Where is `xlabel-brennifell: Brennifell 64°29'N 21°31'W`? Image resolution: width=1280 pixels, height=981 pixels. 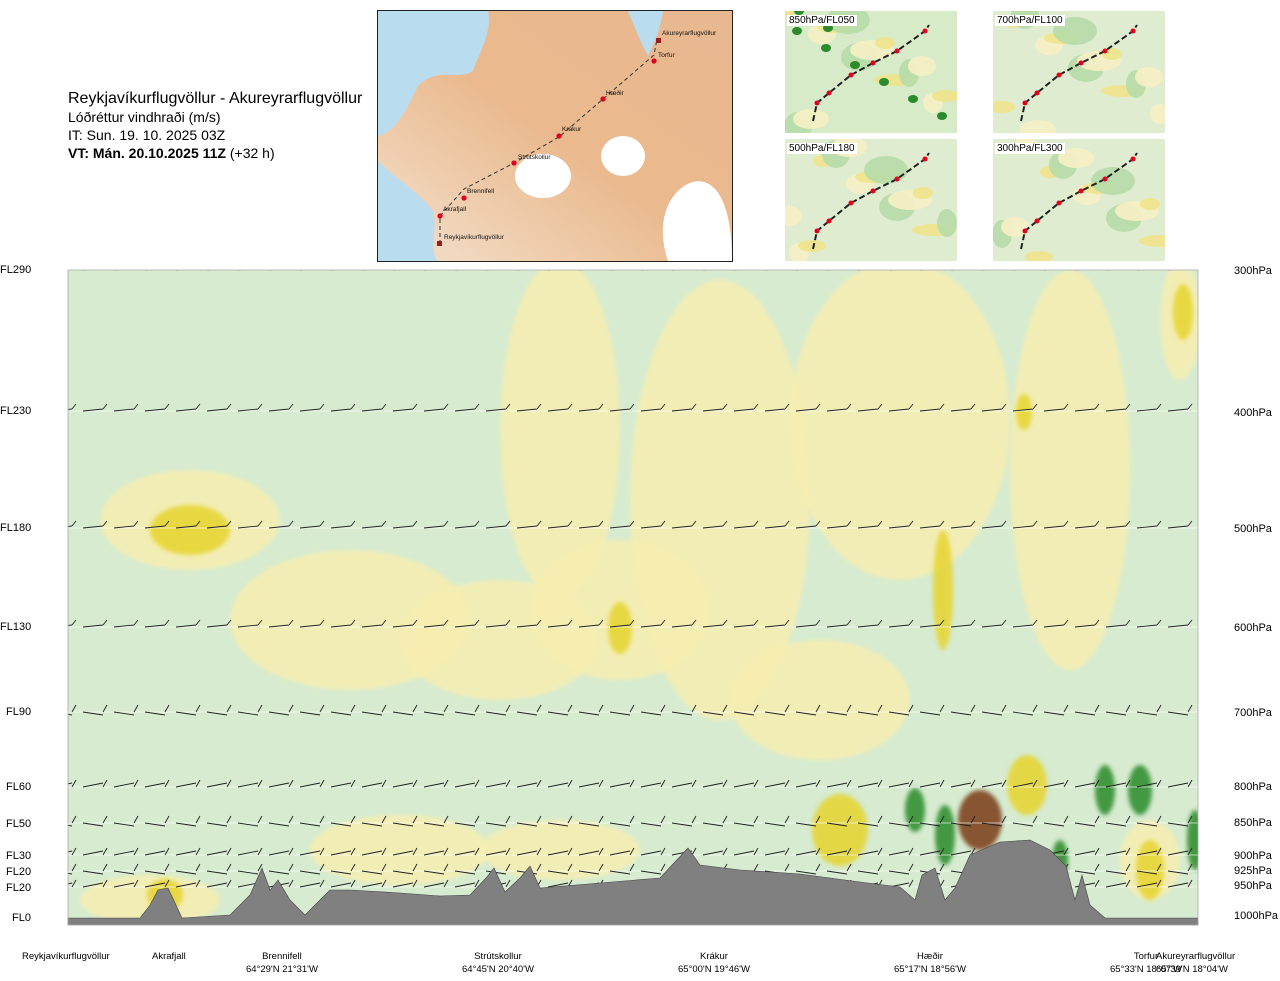
xlabel-brennifell: Brennifell 64°29'N 21°31'W is located at coordinates (282, 963).